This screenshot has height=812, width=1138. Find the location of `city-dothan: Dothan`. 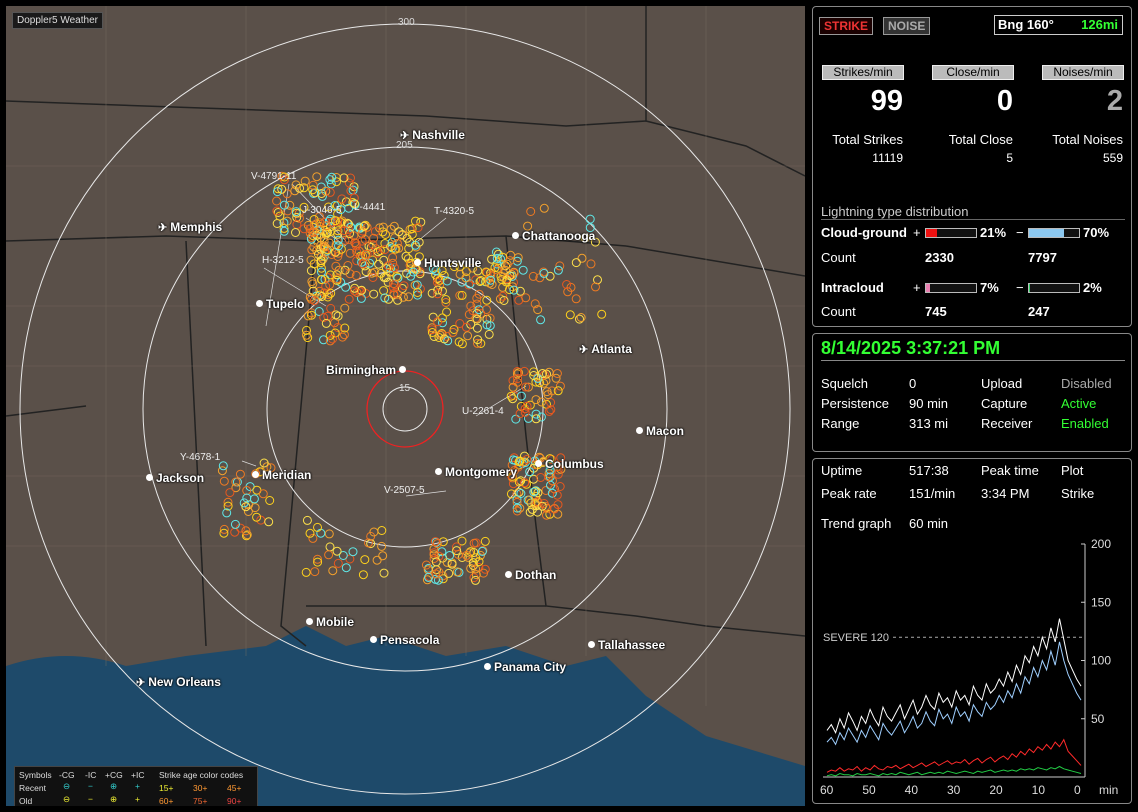

city-dothan: Dothan is located at coordinates (530, 575).